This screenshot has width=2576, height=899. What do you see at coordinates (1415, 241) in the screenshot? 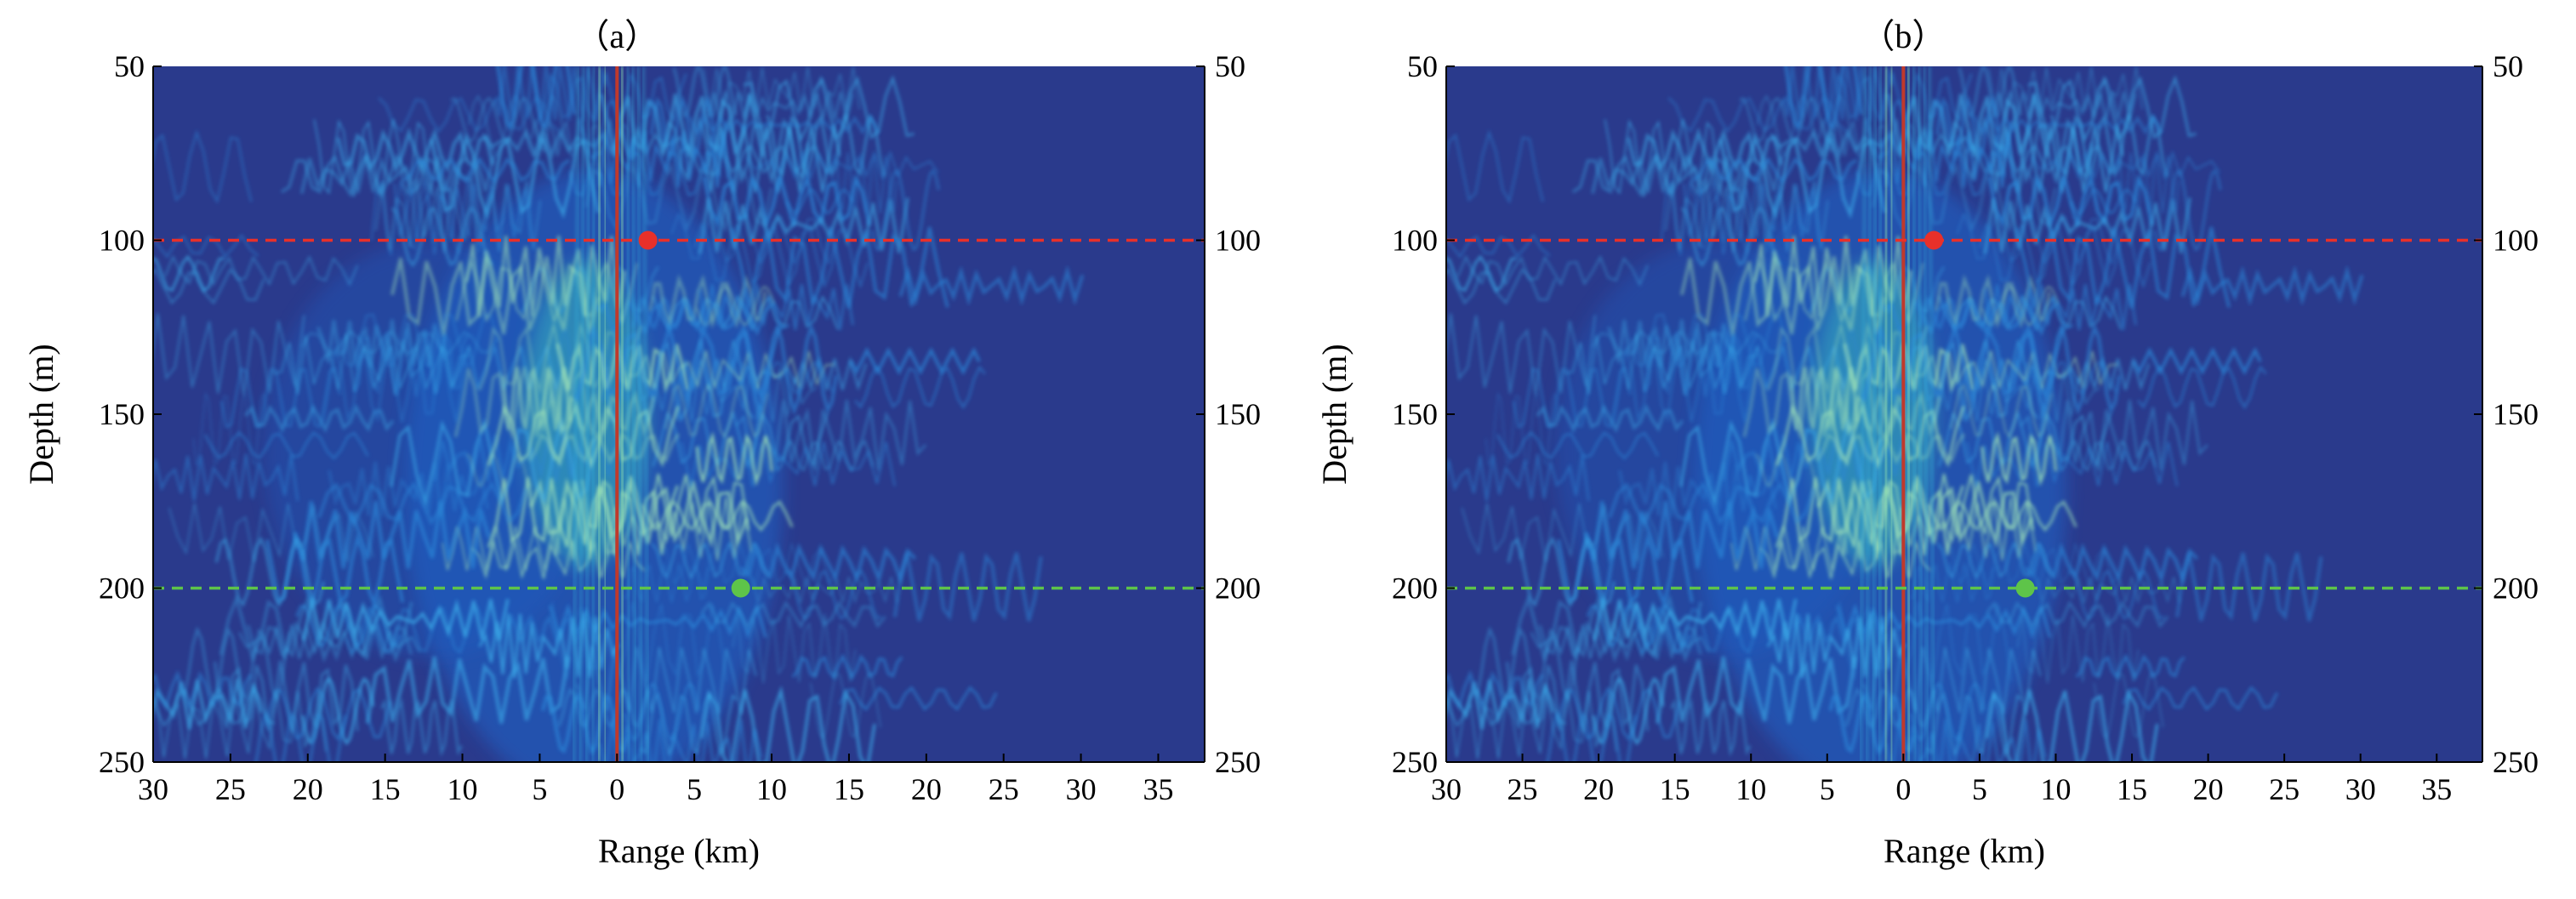
I see `y-tick-label-left: 100` at bounding box center [1415, 241].